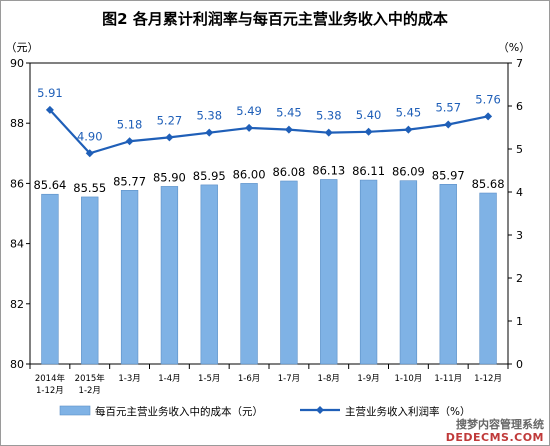 Image resolution: width=550 pixels, height=446 pixels. I want to click on x-axis-label: 1-7月, so click(289, 379).